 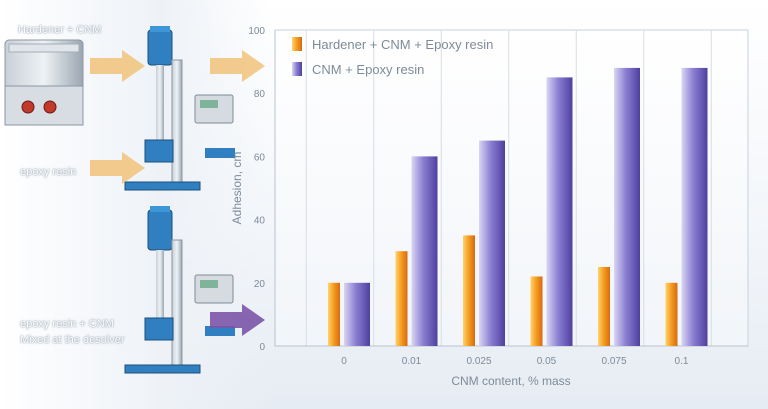 What do you see at coordinates (297, 44) in the screenshot?
I see `legend-swatch-orange` at bounding box center [297, 44].